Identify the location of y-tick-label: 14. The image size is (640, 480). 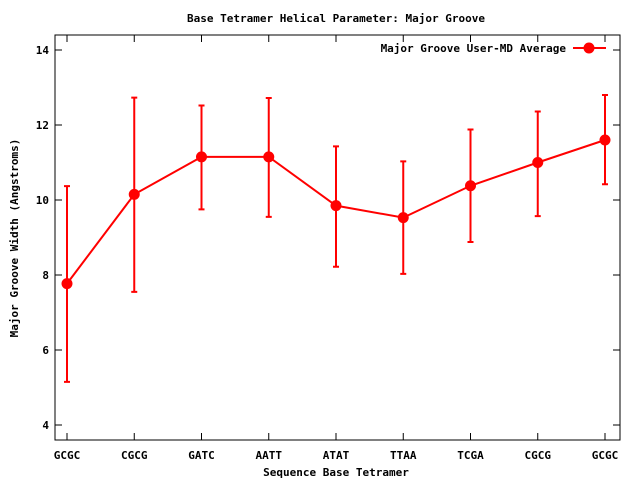
(43, 50).